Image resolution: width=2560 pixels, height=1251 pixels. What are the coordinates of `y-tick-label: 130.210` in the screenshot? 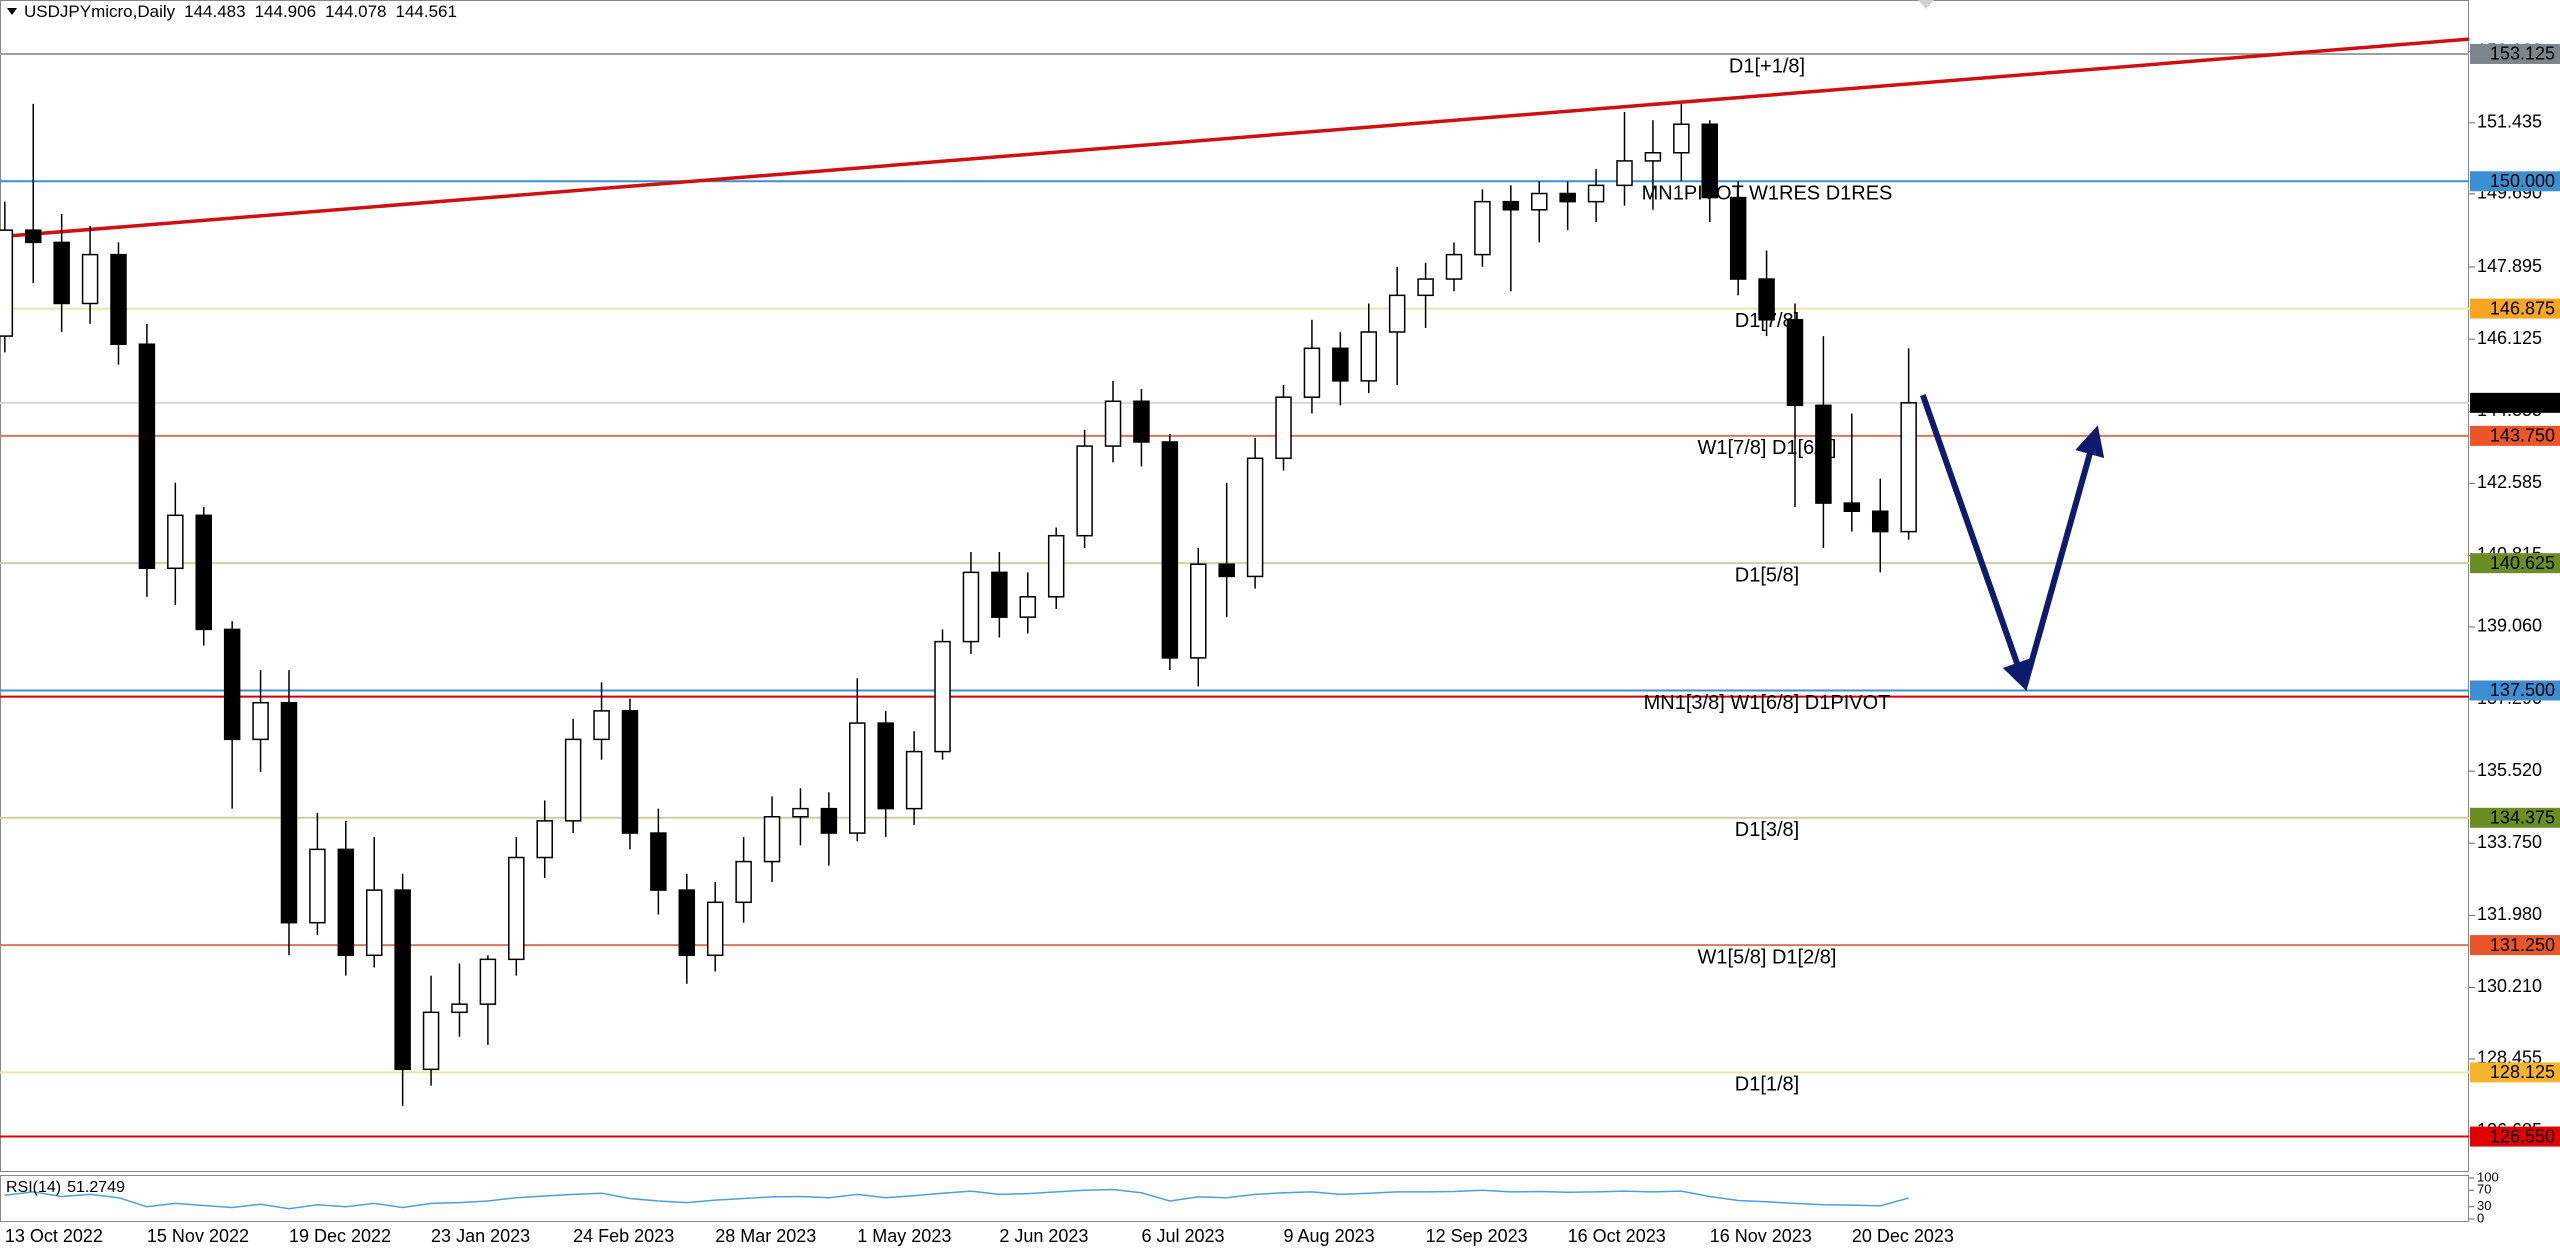 It's located at (2509, 986).